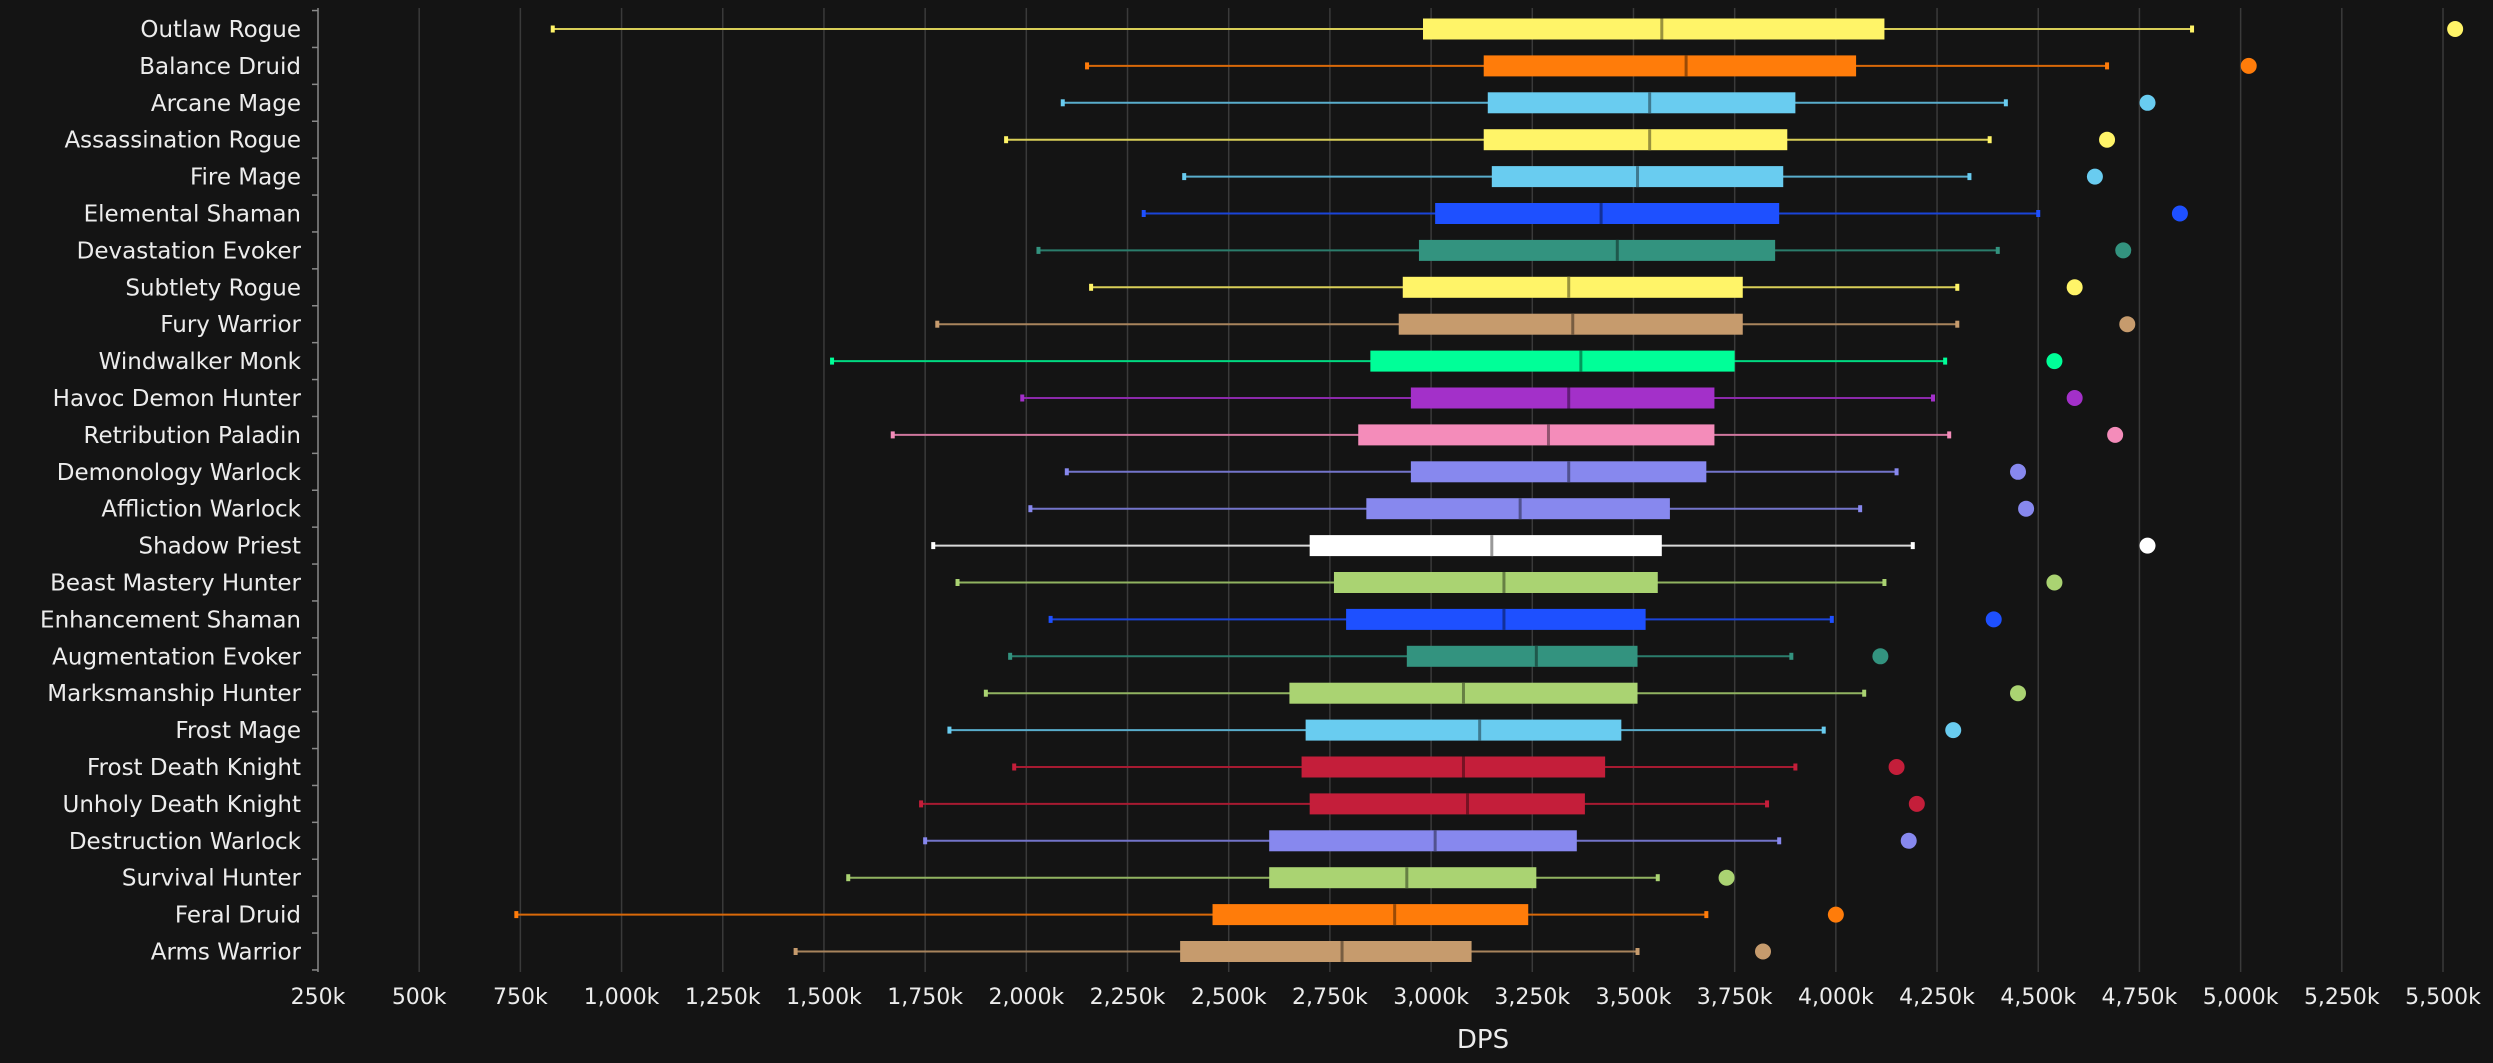  Describe the element at coordinates (318, 997) in the screenshot. I see `x-tick-label: 250k` at that location.